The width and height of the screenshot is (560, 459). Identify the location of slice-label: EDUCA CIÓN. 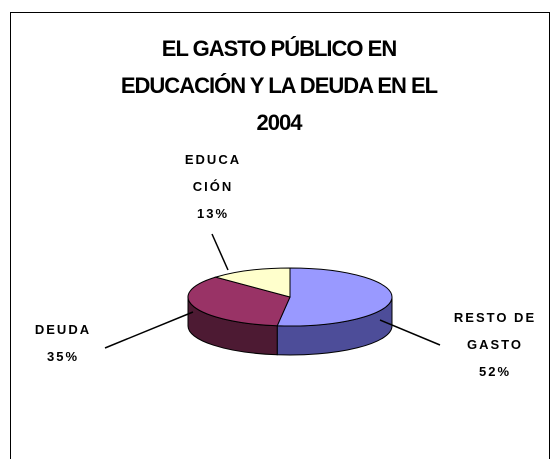
(213, 173).